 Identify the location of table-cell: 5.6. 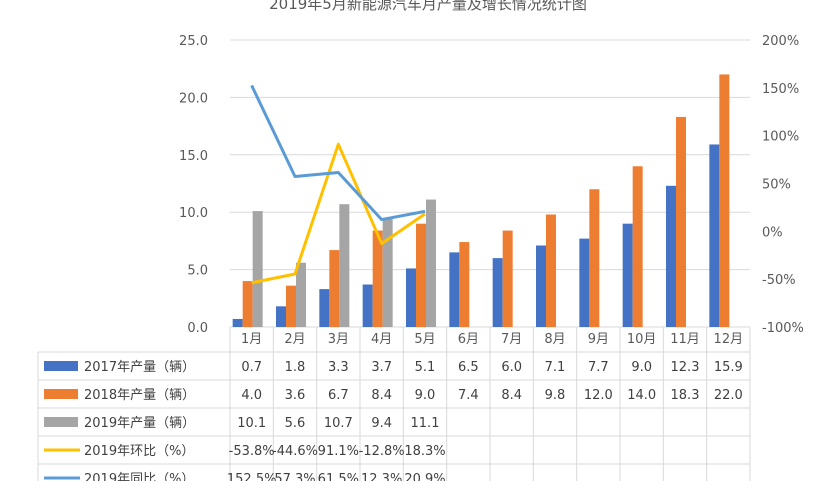
(295, 423).